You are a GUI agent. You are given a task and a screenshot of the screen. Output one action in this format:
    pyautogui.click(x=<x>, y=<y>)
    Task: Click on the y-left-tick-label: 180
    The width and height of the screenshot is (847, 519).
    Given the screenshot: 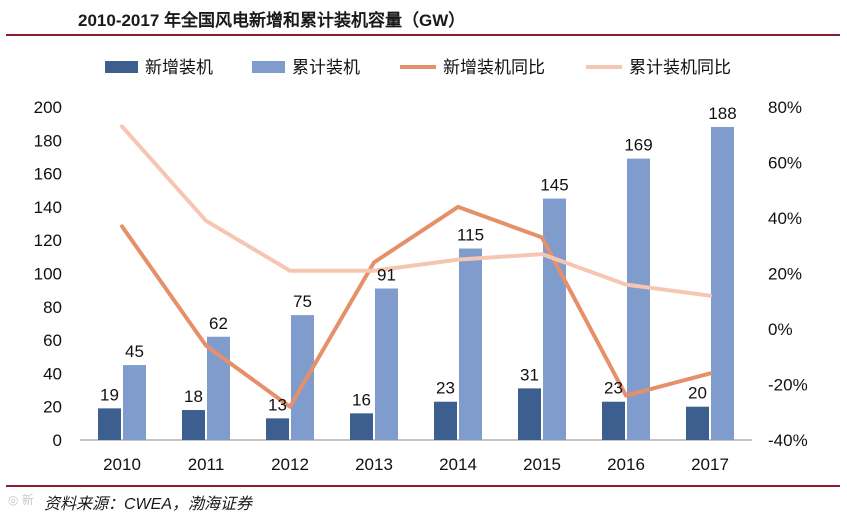 What is the action you would take?
    pyautogui.click(x=48, y=140)
    